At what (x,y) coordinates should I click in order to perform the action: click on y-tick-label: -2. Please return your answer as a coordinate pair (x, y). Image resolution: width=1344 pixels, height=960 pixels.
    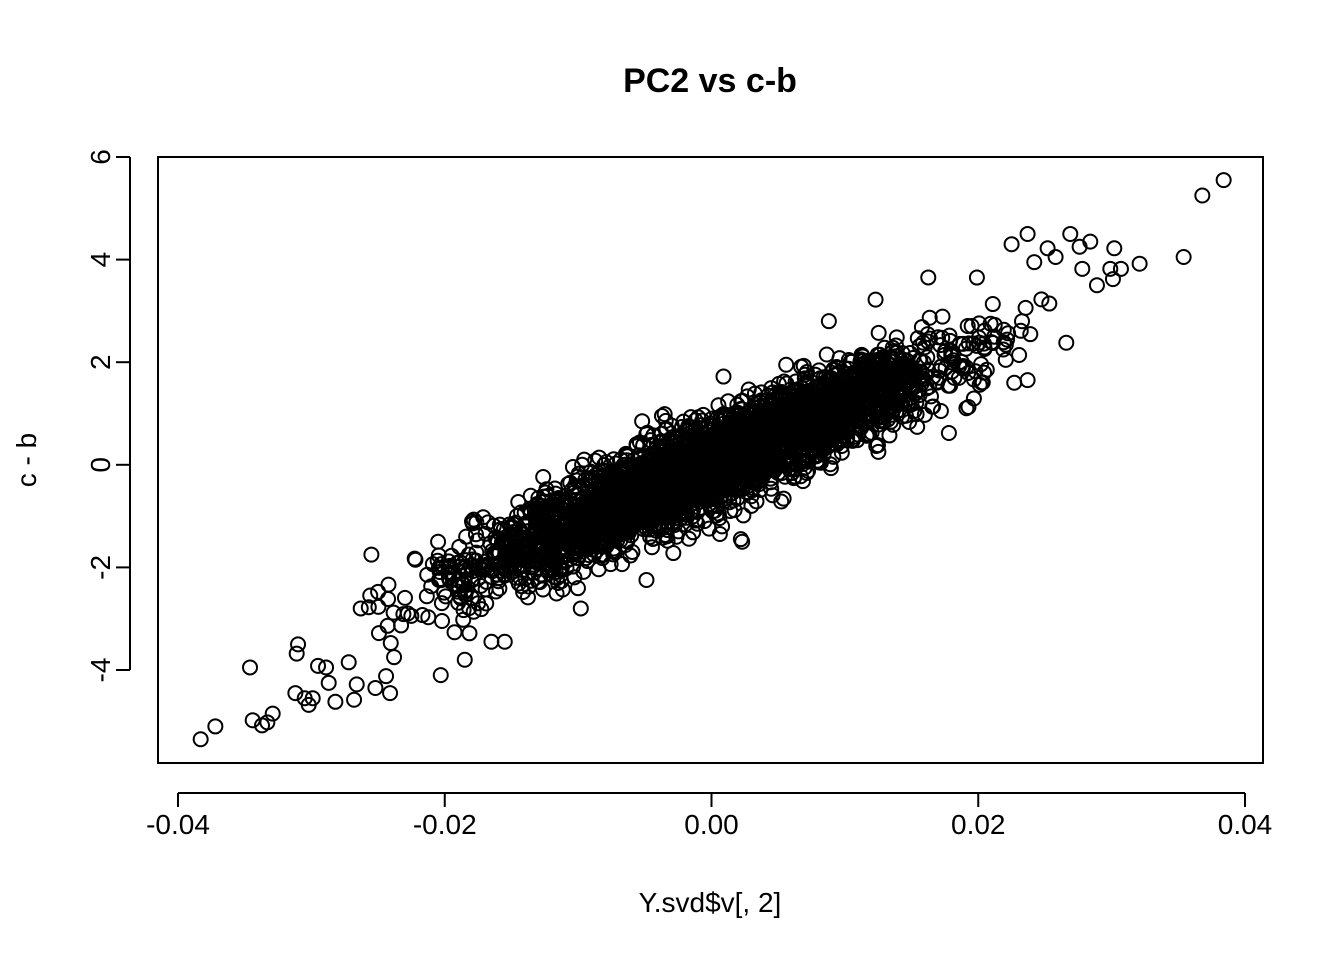
    Looking at the image, I should click on (100, 567).